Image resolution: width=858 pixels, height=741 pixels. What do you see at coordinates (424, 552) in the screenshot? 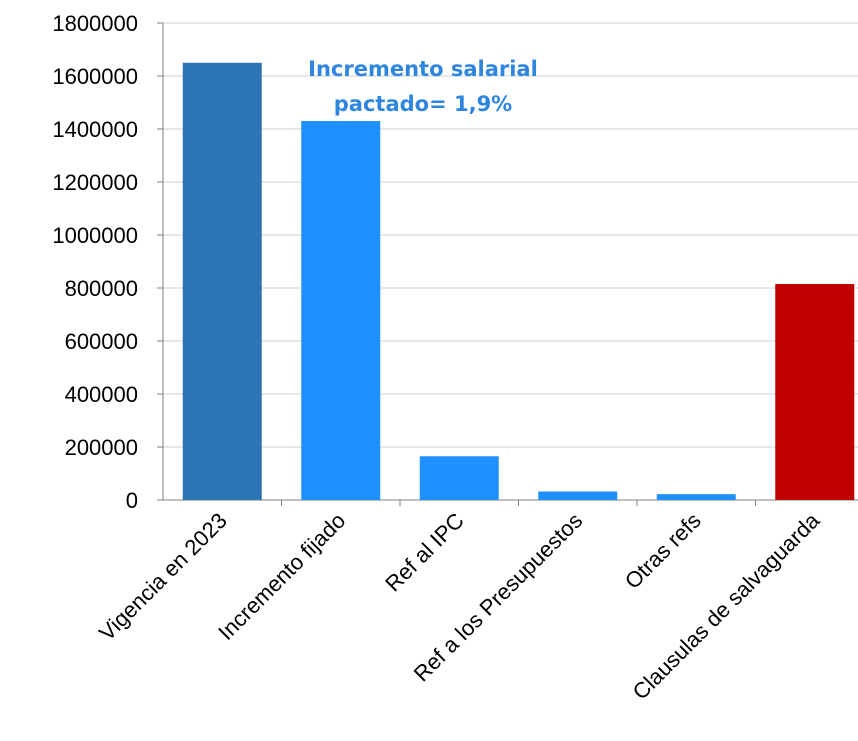
I see `x-tick-label: Ref al IPC` at bounding box center [424, 552].